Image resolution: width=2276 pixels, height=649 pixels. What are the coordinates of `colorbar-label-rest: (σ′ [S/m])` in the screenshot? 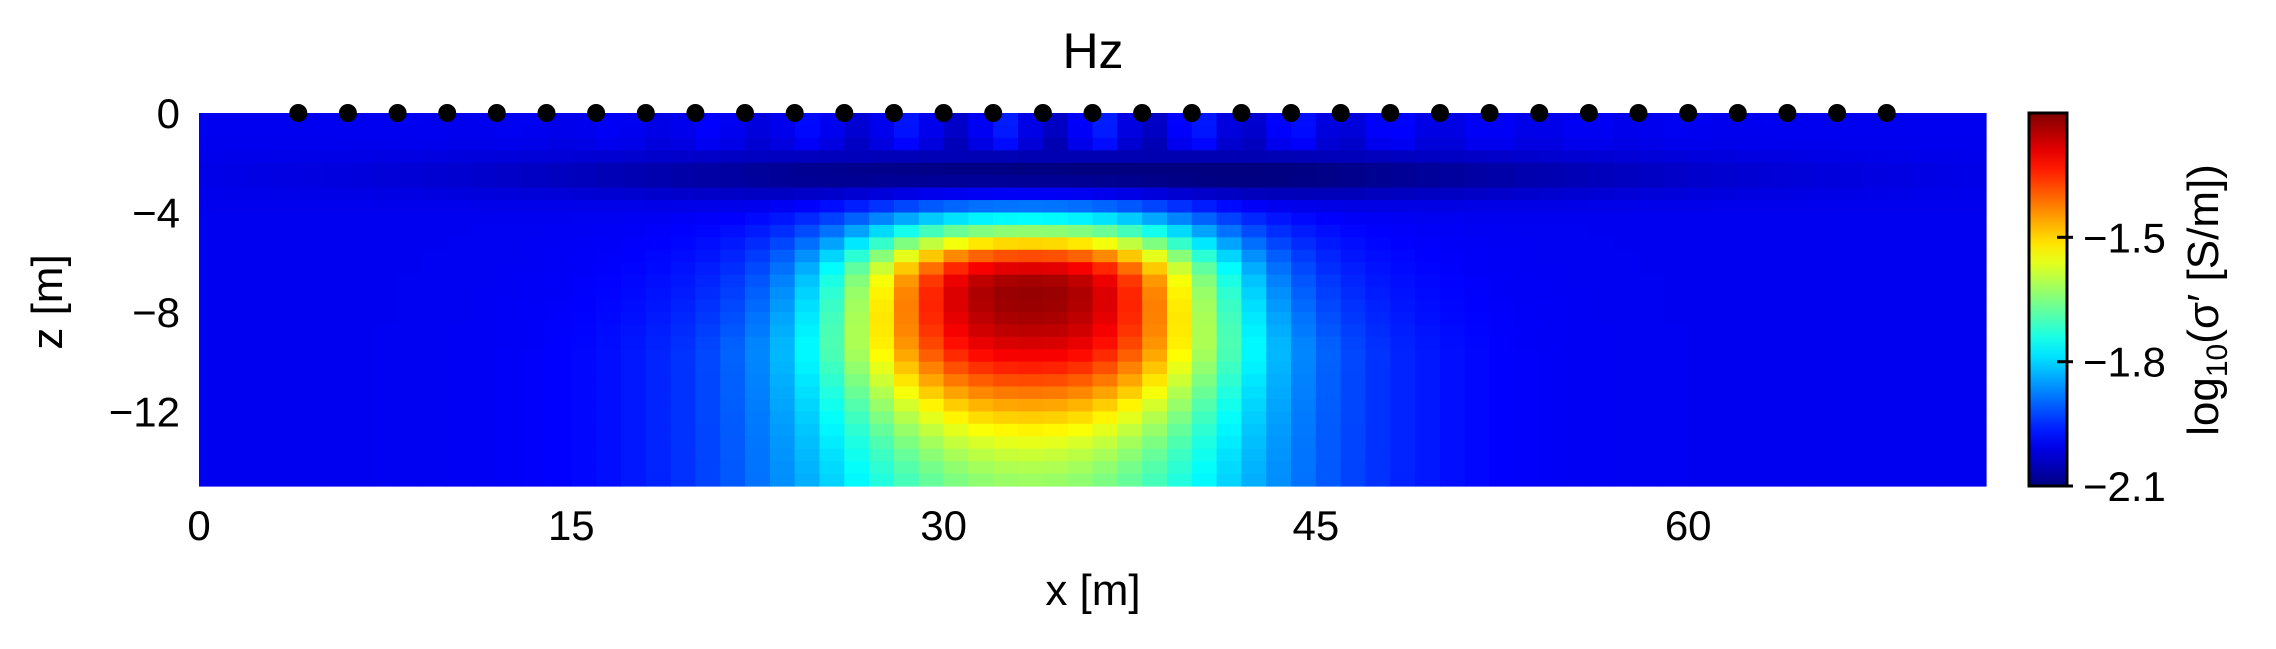 It's located at (2203, 254).